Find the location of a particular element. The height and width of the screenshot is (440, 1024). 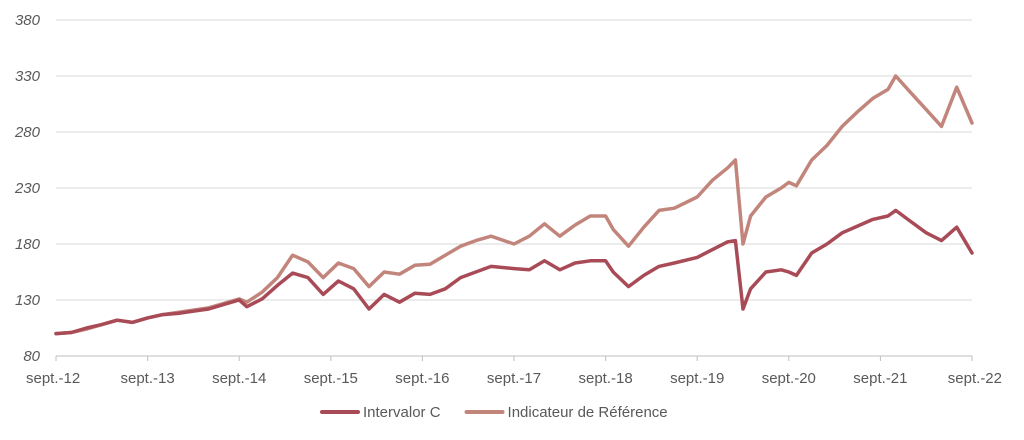

y-tick-label: 380 is located at coordinates (28, 20).